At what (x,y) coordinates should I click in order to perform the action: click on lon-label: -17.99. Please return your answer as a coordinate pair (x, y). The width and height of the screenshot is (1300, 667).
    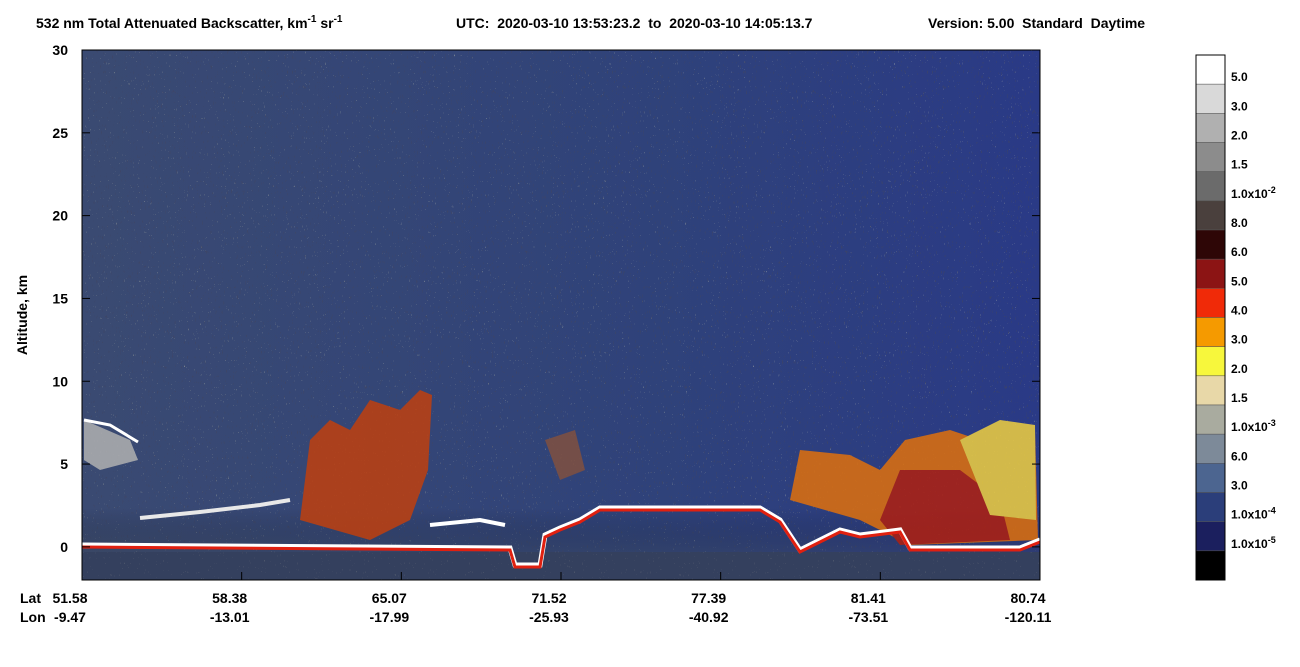
    Looking at the image, I should click on (389, 617).